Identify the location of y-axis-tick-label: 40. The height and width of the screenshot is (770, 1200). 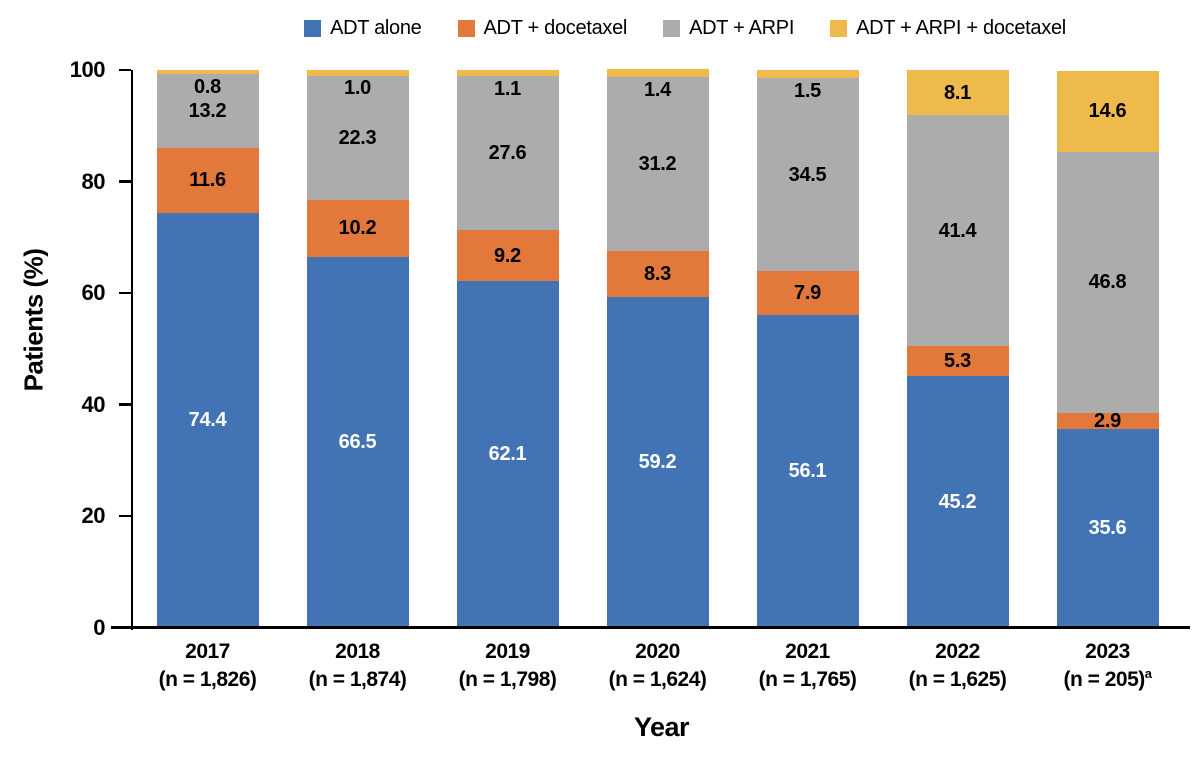
(93, 404).